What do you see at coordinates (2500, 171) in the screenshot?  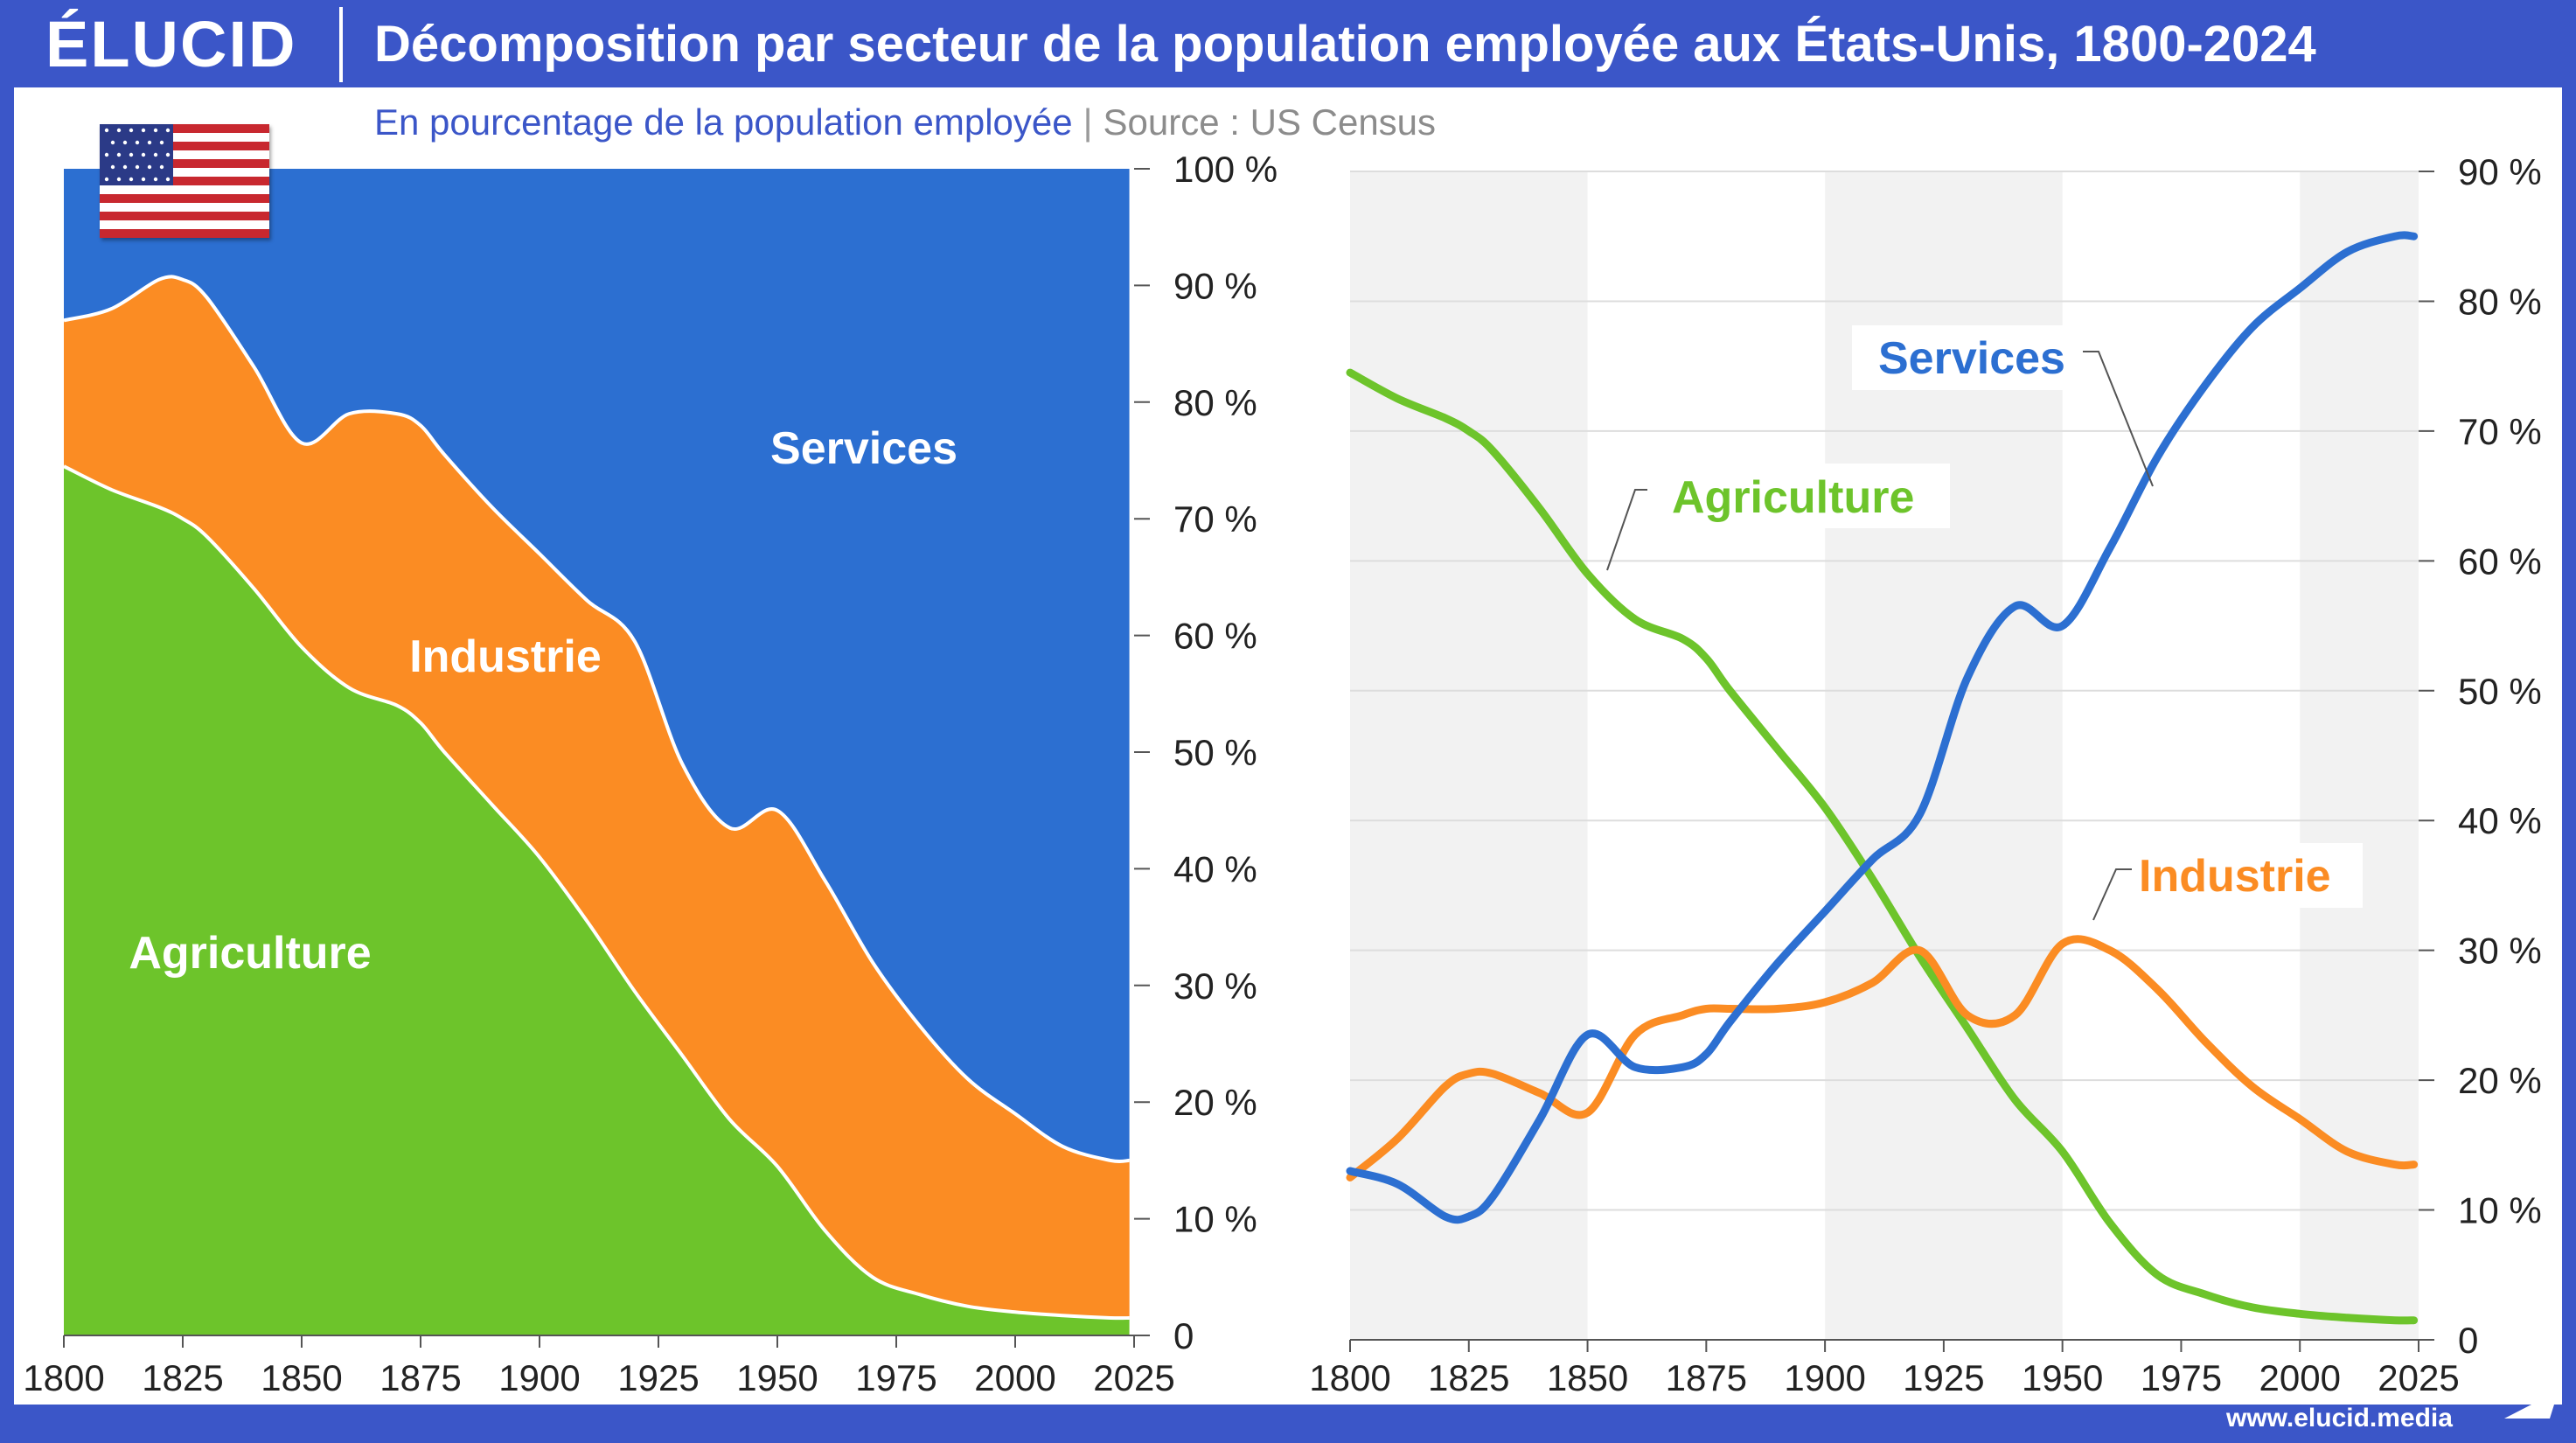 I see `y-tick-label-right: 90 %` at bounding box center [2500, 171].